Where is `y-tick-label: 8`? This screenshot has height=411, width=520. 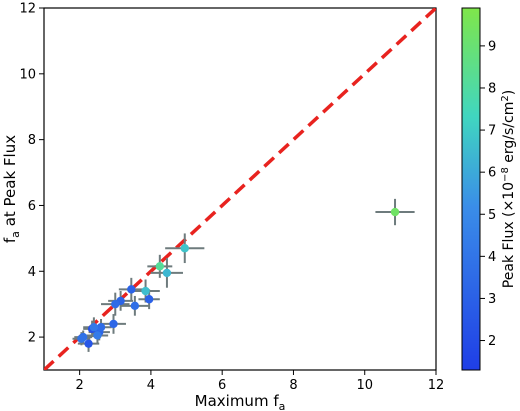
y-tick-label: 8 is located at coordinates (32, 140).